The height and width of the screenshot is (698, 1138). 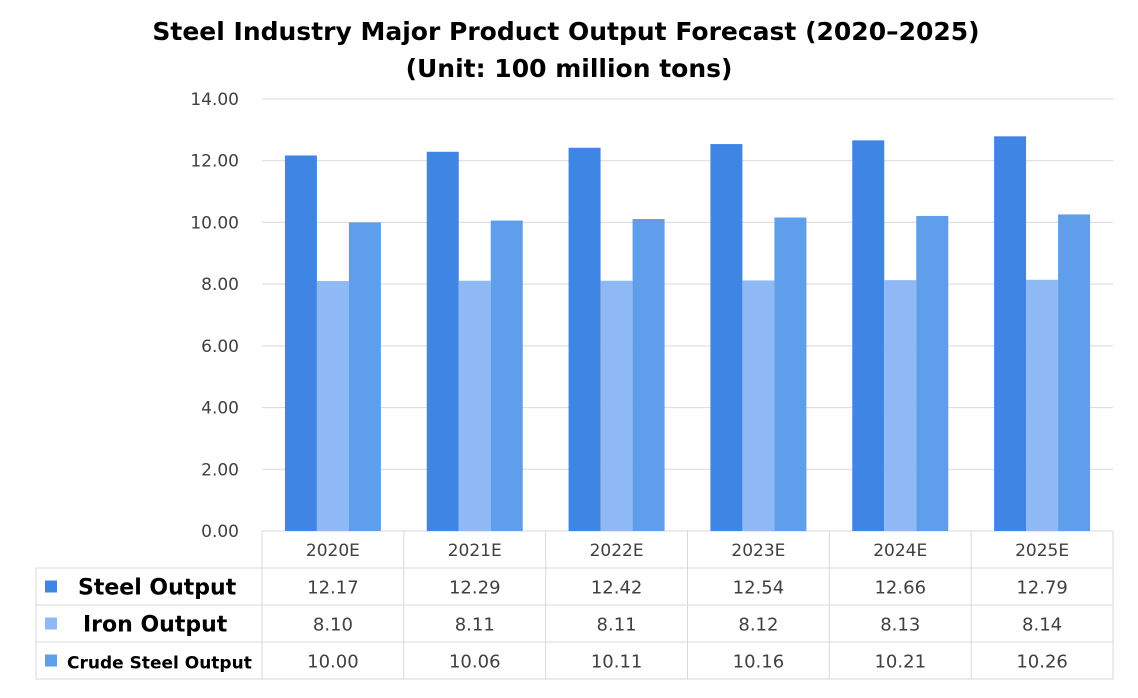 What do you see at coordinates (1042, 405) in the screenshot?
I see `bar-iron-2025E` at bounding box center [1042, 405].